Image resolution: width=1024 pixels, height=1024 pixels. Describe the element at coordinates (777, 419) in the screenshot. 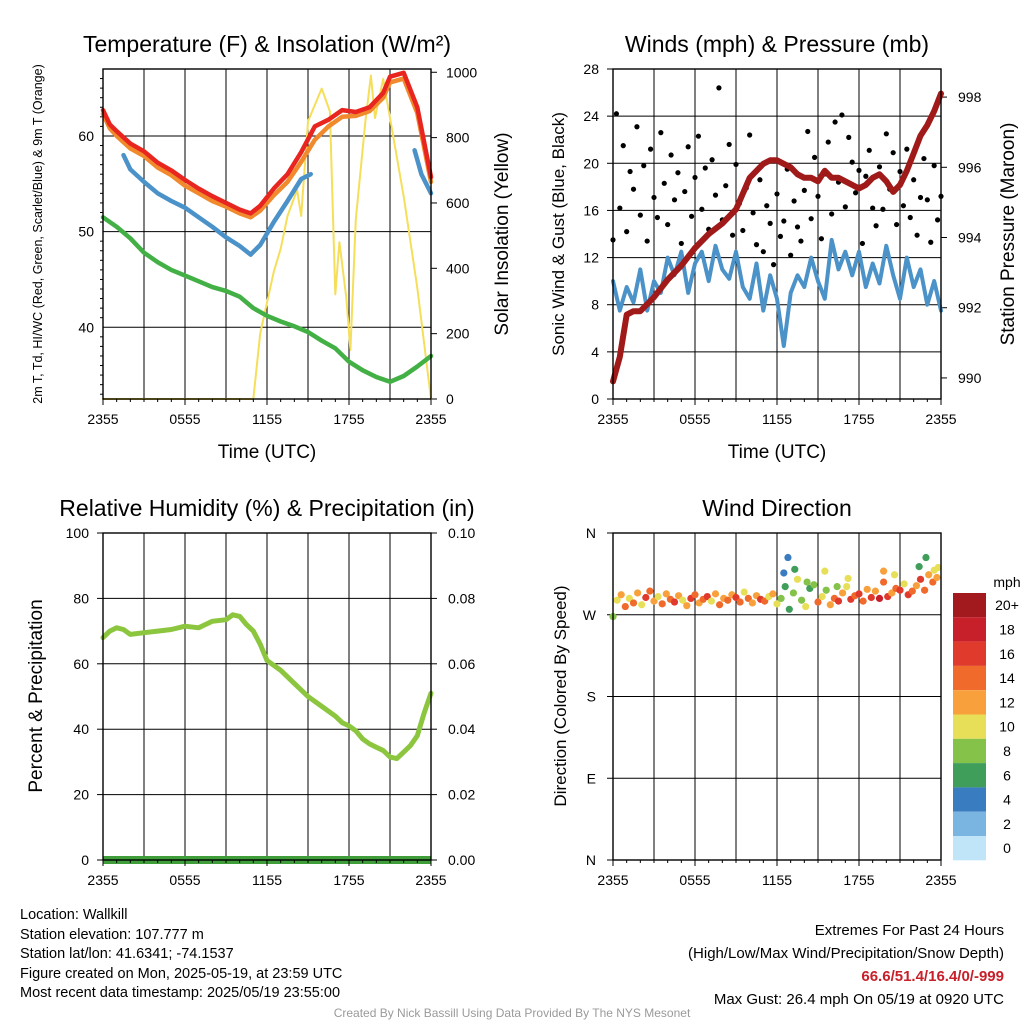

I see `x-tick-label: 1155` at that location.